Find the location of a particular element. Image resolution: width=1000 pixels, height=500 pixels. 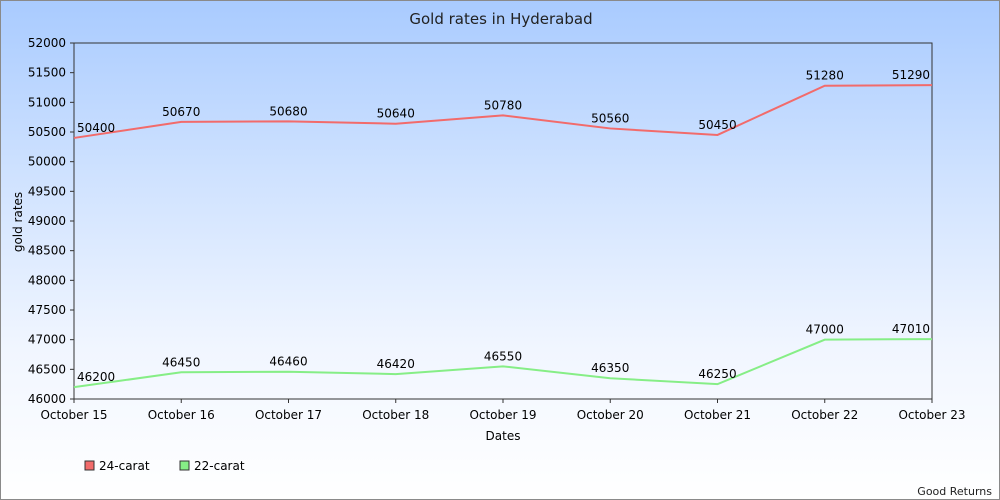

x-tick-label: October 16 is located at coordinates (181, 415).